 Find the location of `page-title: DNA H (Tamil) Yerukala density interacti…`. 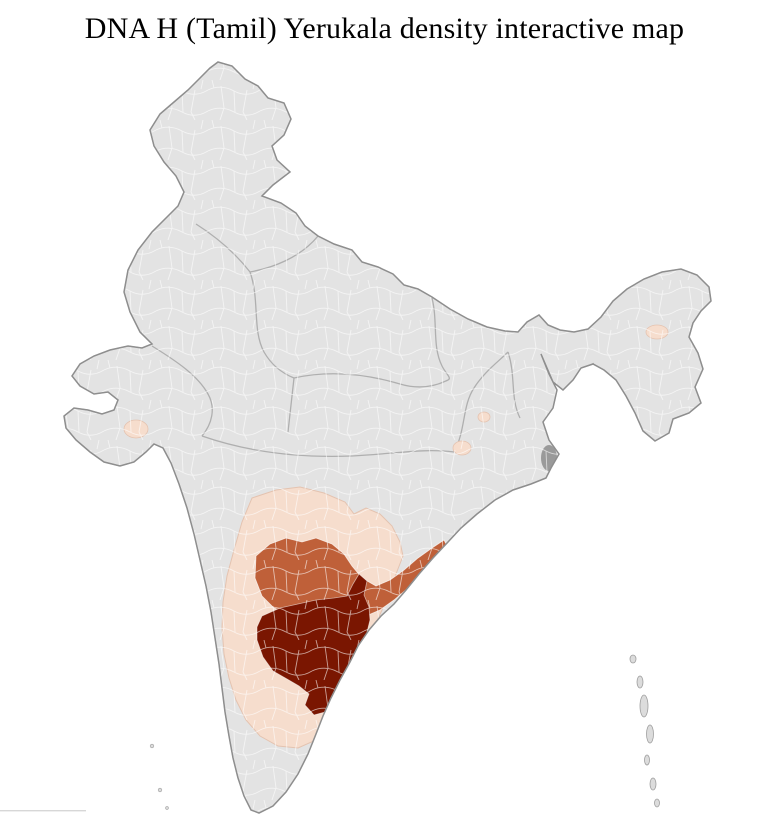

page-title: DNA H (Tamil) Yerukala density interacti… is located at coordinates (384, 28).